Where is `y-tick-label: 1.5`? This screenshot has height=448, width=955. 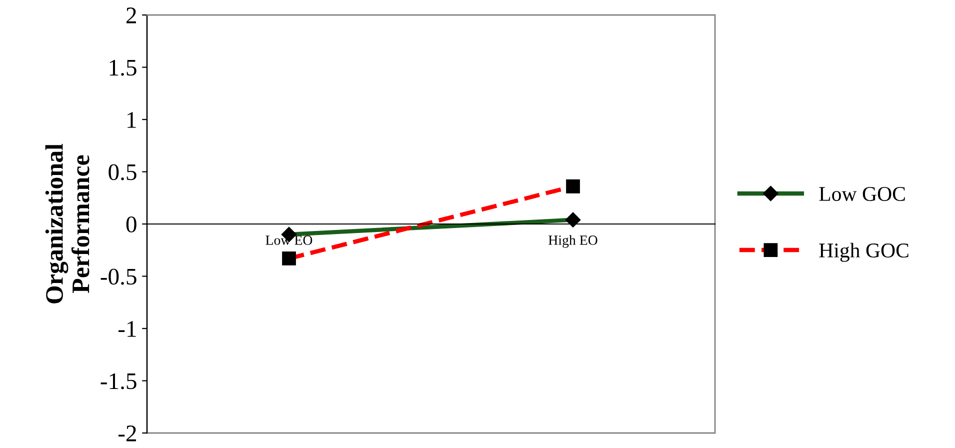
y-tick-label: 1.5 is located at coordinates (123, 68).